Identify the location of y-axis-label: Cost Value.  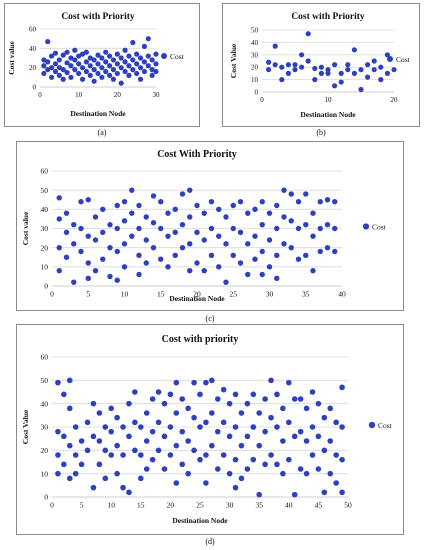
(25, 426).